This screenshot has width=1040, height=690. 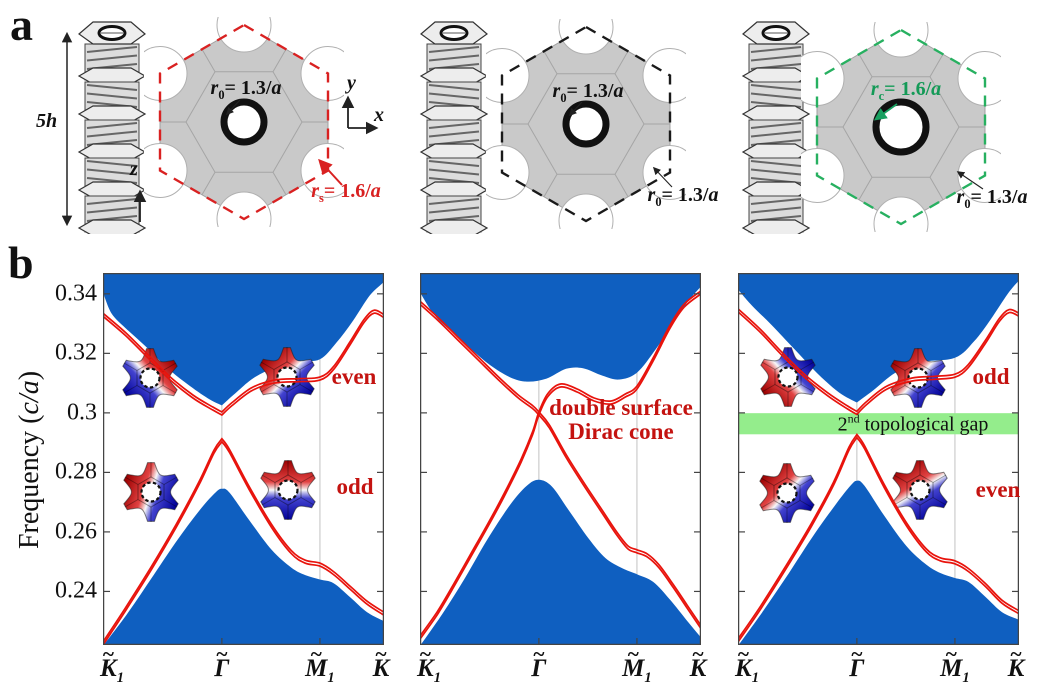 I want to click on frequency-tick-label: 0.34, so click(x=76, y=293).